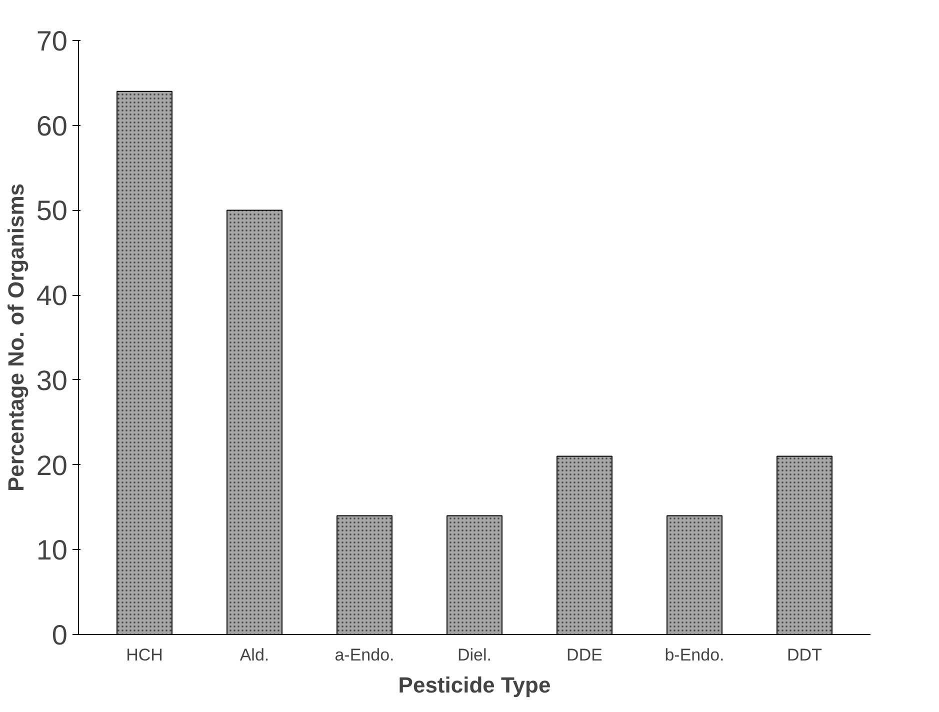  Describe the element at coordinates (474, 655) in the screenshot. I see `x-tick-label: Diel.` at that location.